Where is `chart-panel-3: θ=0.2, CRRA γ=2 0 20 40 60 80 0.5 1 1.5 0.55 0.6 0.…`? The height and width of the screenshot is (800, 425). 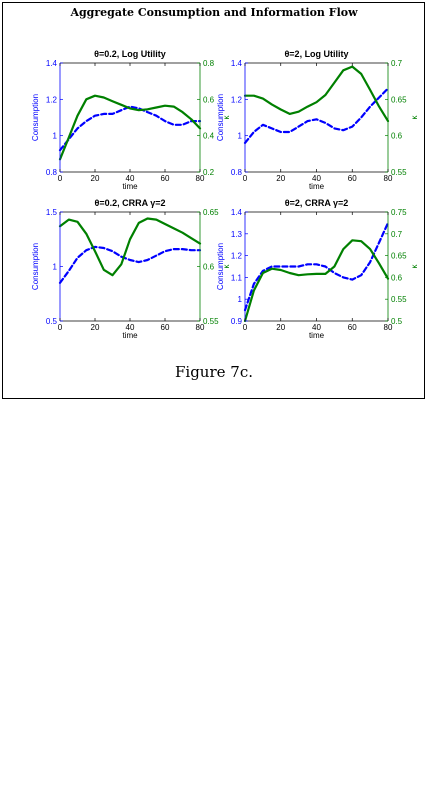
chart-panel-3: θ=0.2, CRRA γ=2 0 20 40 60 80 0.5 1 1.5 0.55 0.6 0.… is located at coordinates (131, 269).